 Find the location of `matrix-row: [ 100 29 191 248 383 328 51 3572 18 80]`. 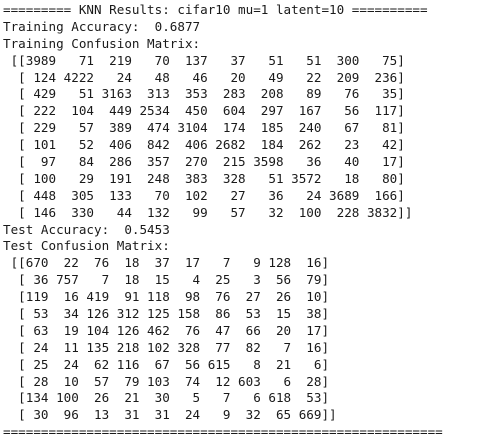

matrix-row: [ 100 29 191 248 383 328 51 3572 18 80] is located at coordinates (204, 178).